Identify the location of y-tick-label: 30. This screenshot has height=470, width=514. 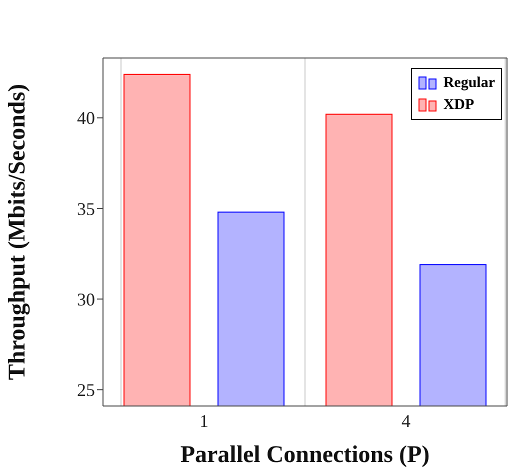
(86, 299).